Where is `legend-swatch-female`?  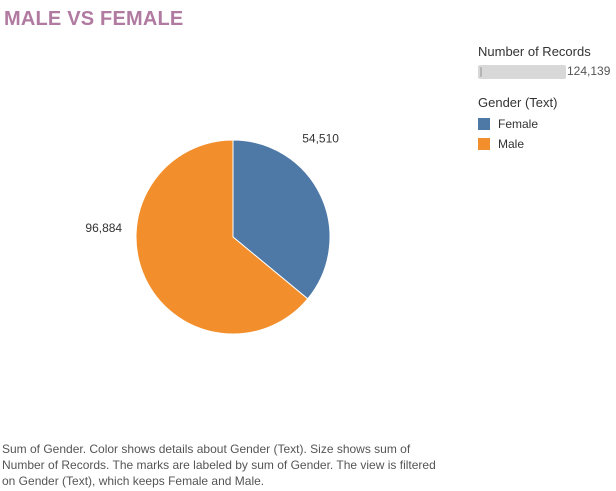 legend-swatch-female is located at coordinates (484, 124).